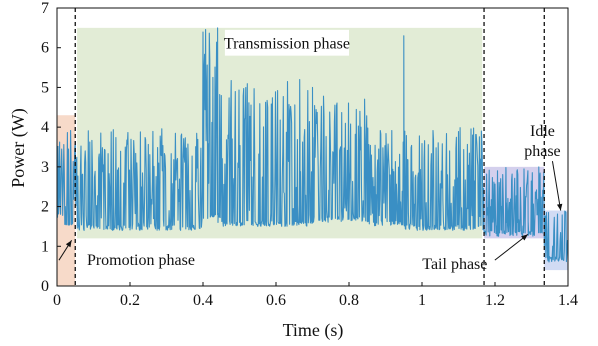 The image size is (598, 346). Describe the element at coordinates (45, 286) in the screenshot. I see `y-tick-label: 0` at that location.